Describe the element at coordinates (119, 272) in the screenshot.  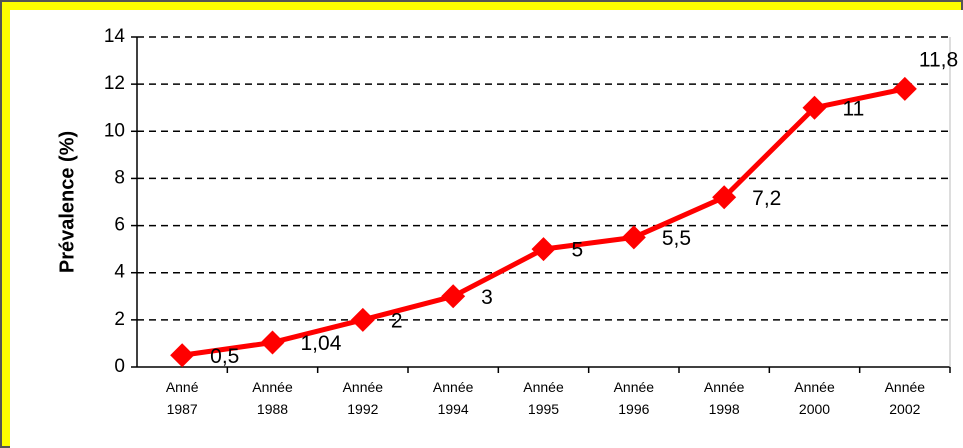
I see `y-tick-label: 4` at that location.